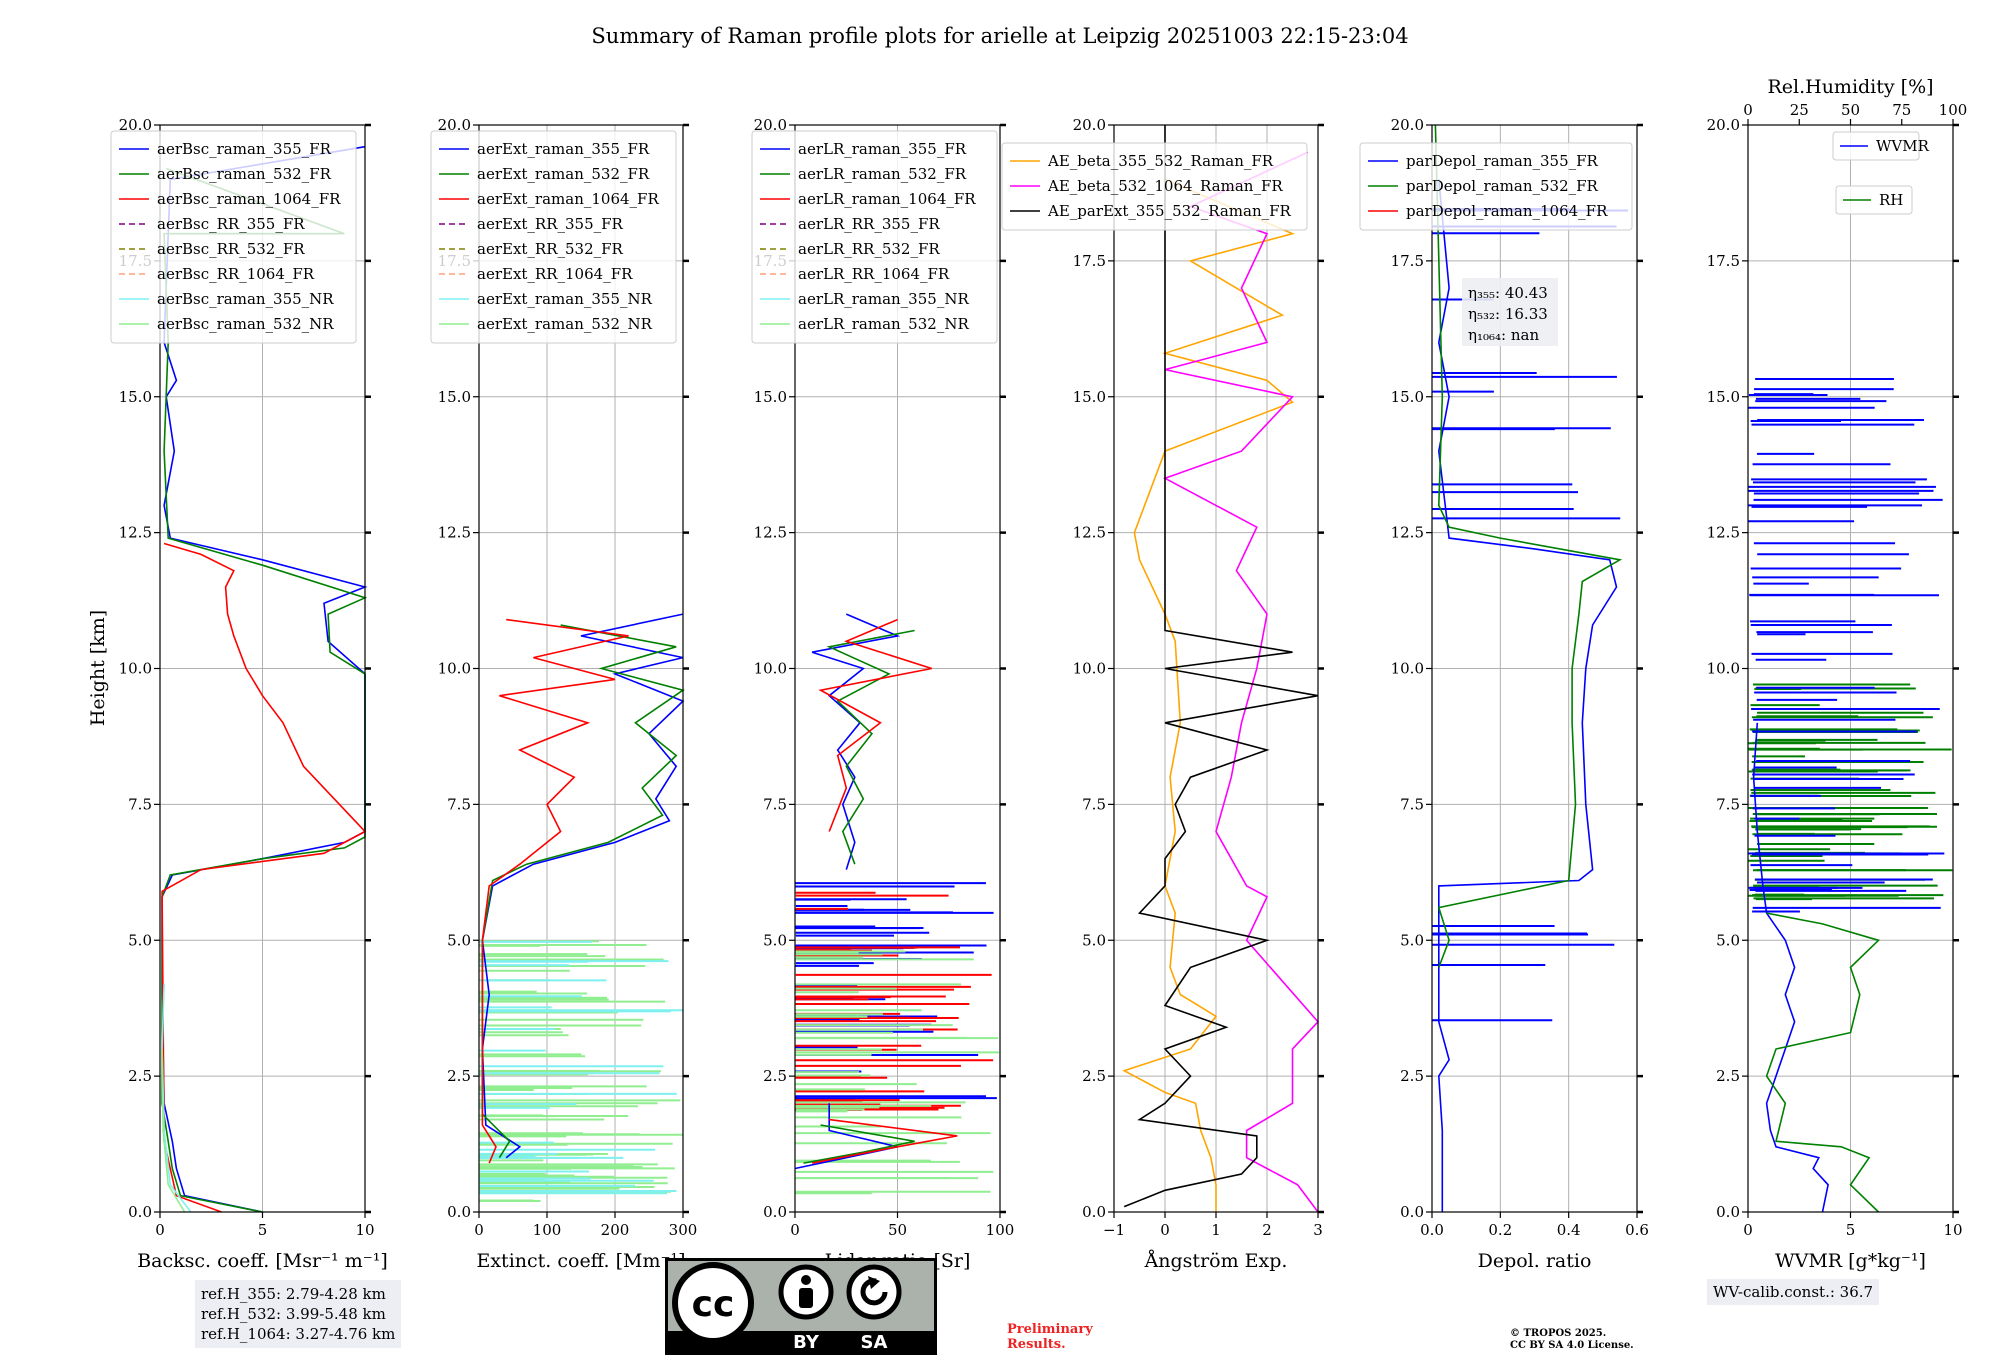 The image size is (2000, 1360). What do you see at coordinates (479, 1230) in the screenshot?
I see `extinction-xtick-label: 0` at bounding box center [479, 1230].